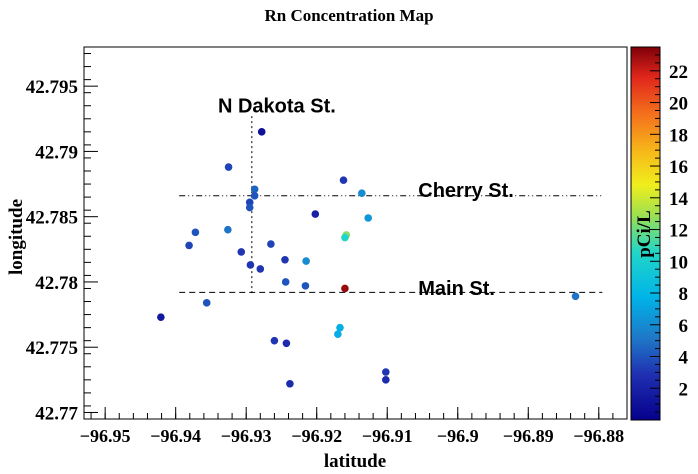  I want to click on street-annotation: Main St., so click(456, 289).